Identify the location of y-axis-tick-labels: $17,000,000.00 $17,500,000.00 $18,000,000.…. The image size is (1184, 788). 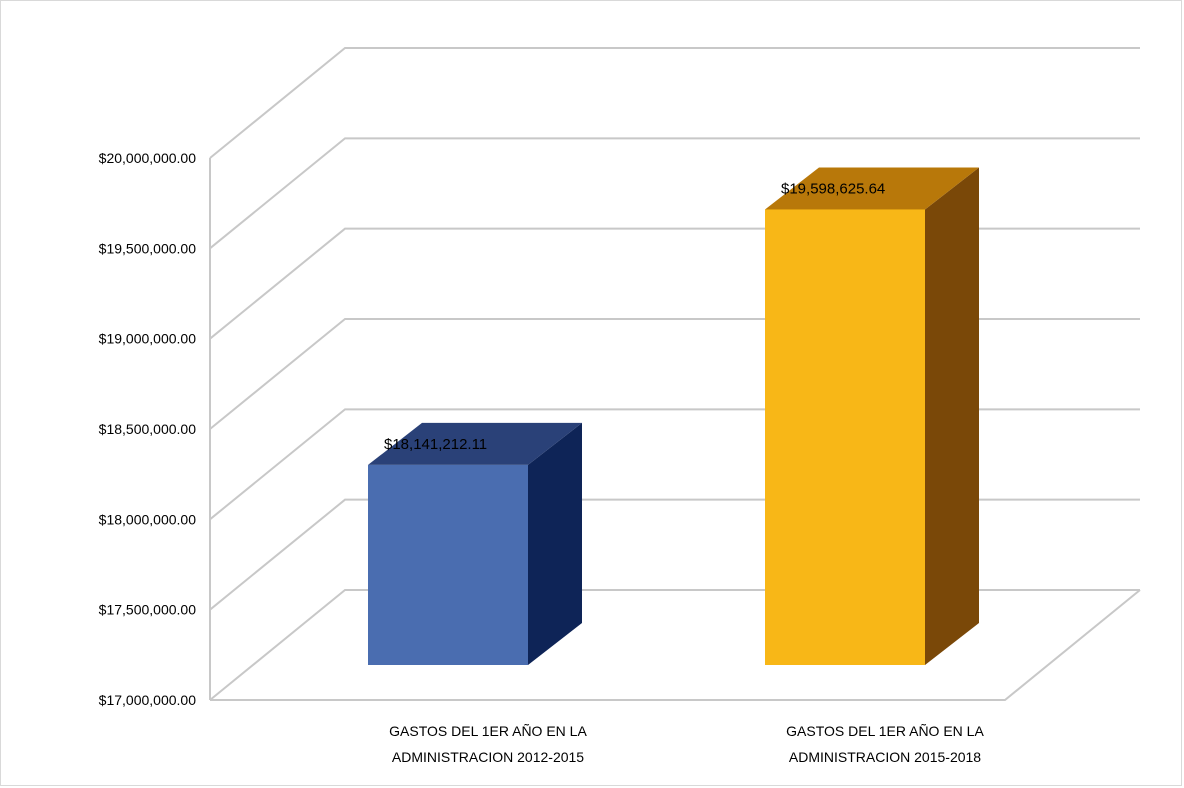
(148, 429).